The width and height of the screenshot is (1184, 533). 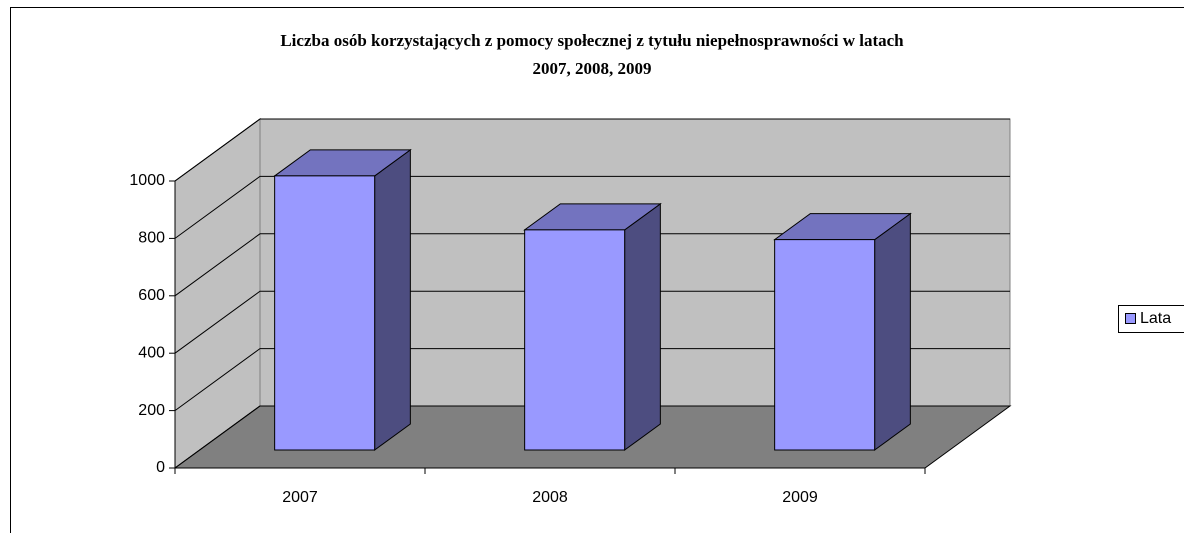 What do you see at coordinates (1130, 318) in the screenshot?
I see `legend-swatch` at bounding box center [1130, 318].